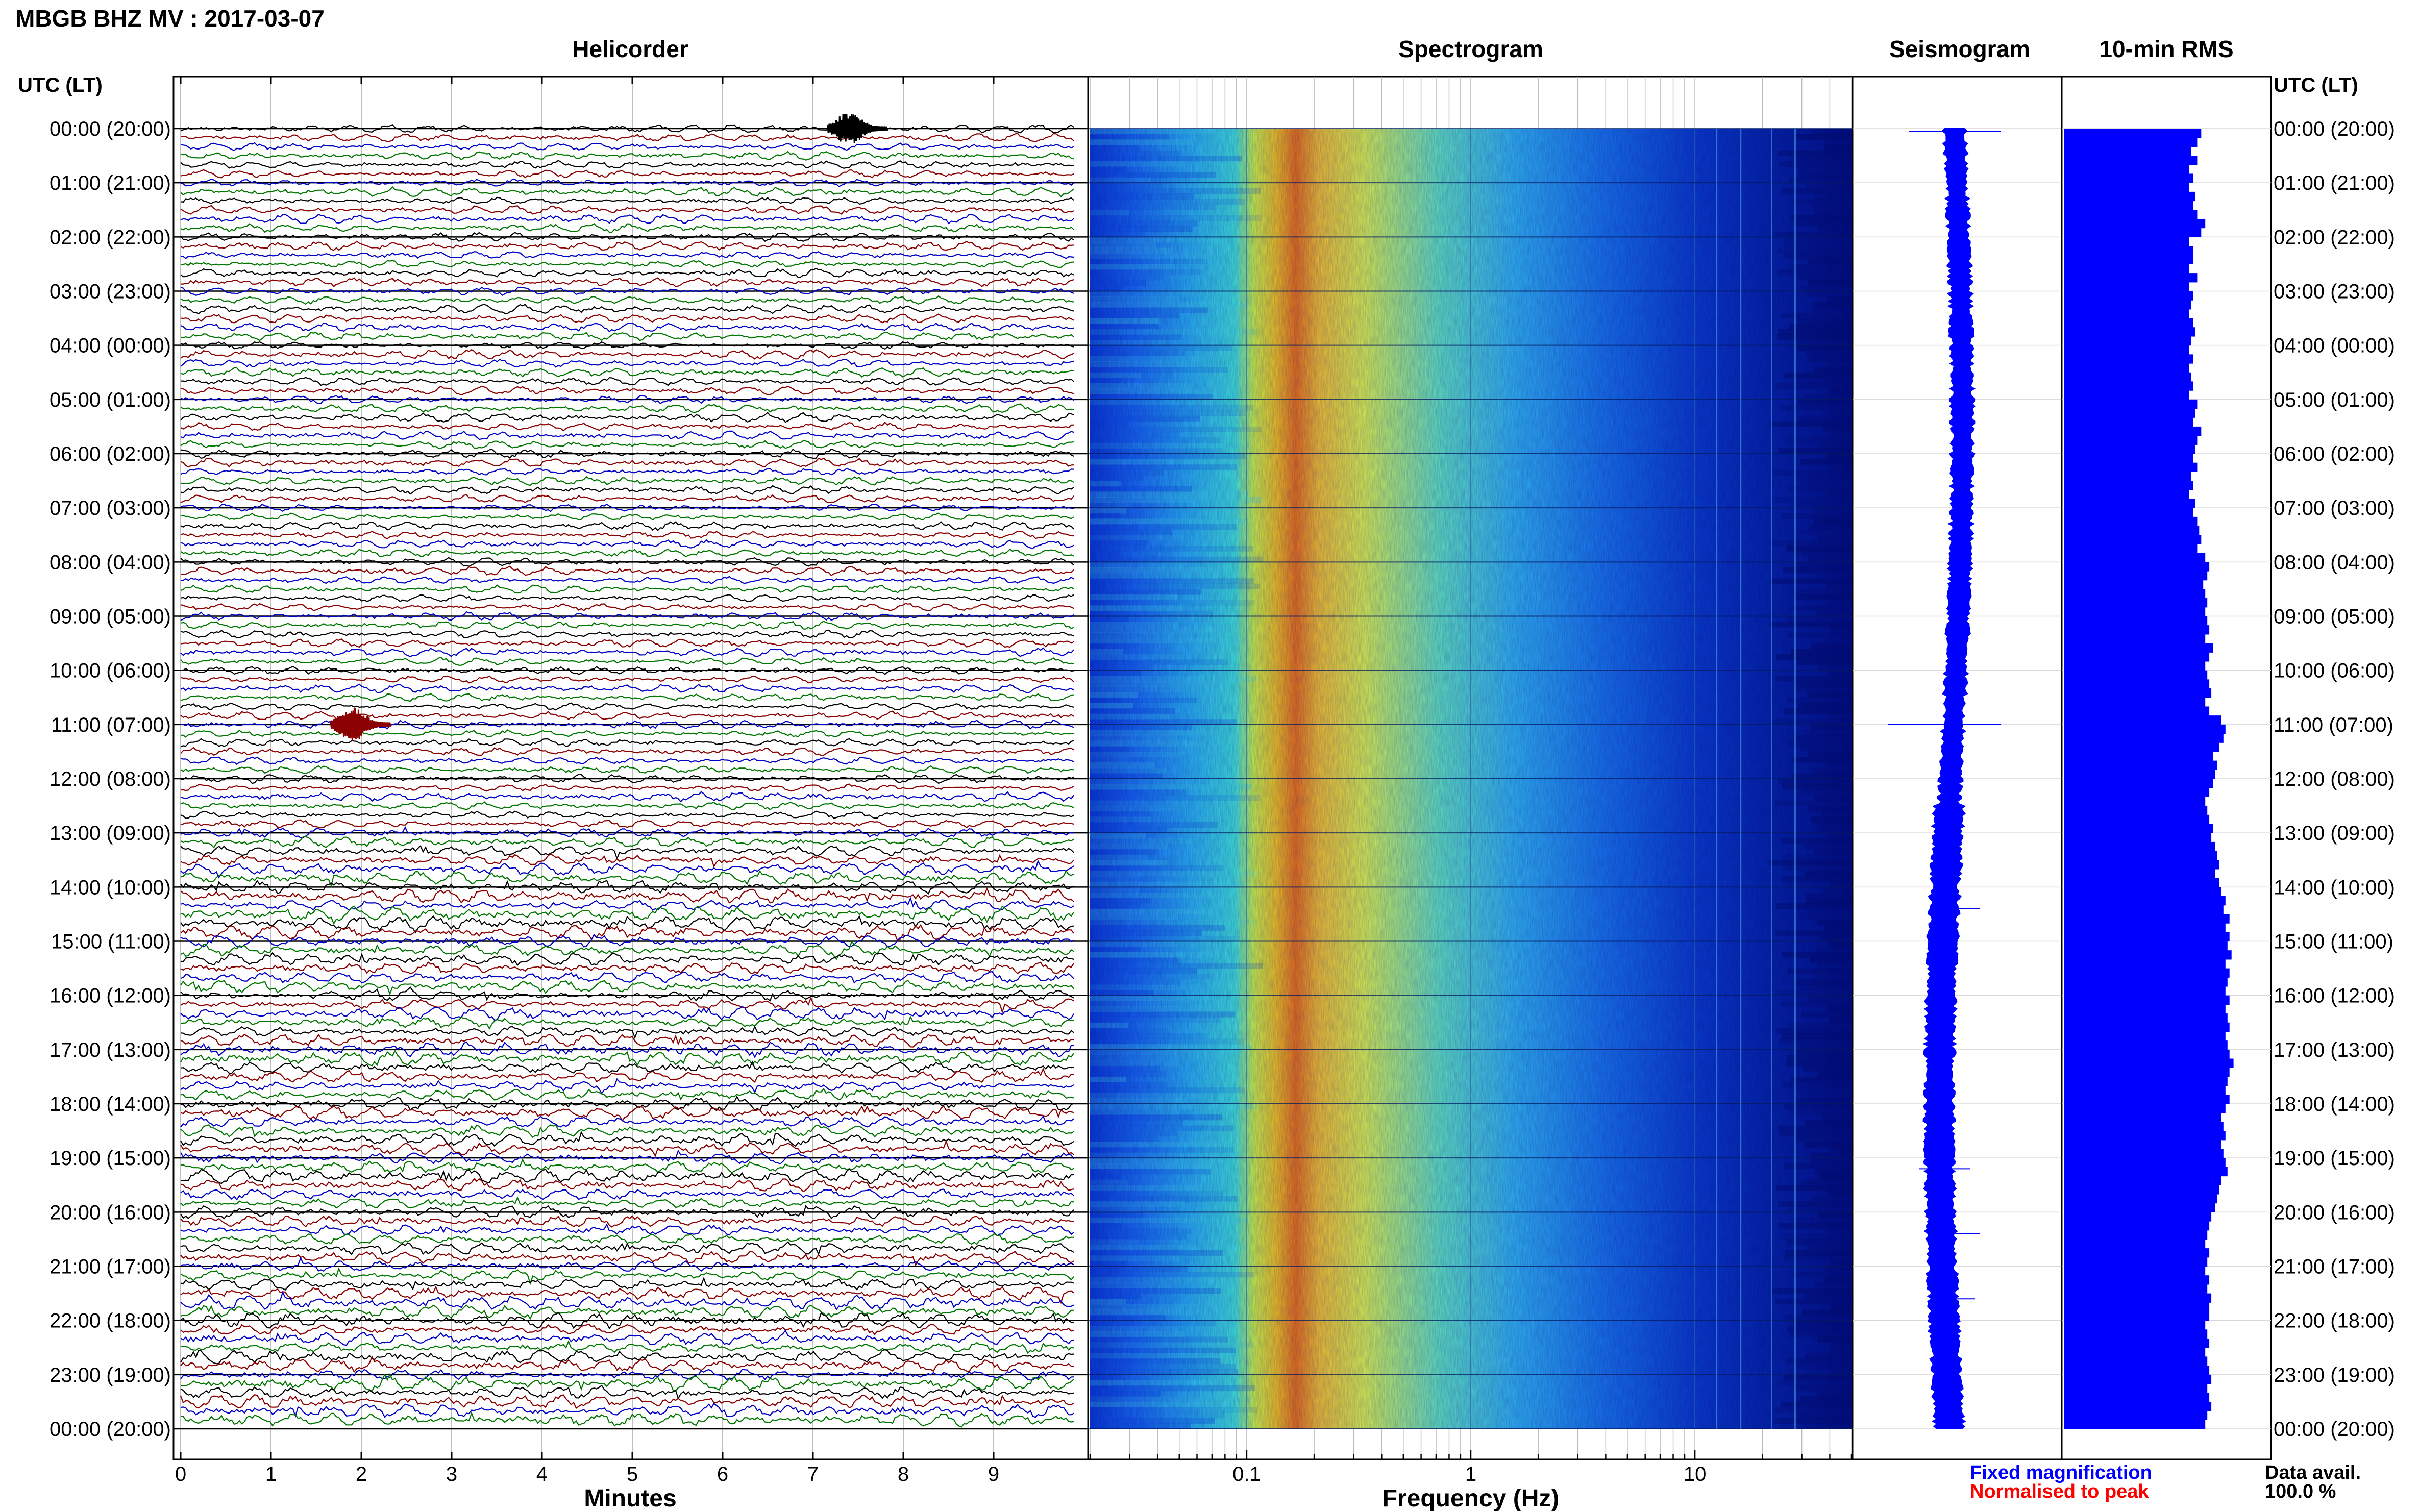 The width and height of the screenshot is (2419, 1512). I want to click on helicorder-tick-label: 4, so click(542, 1474).